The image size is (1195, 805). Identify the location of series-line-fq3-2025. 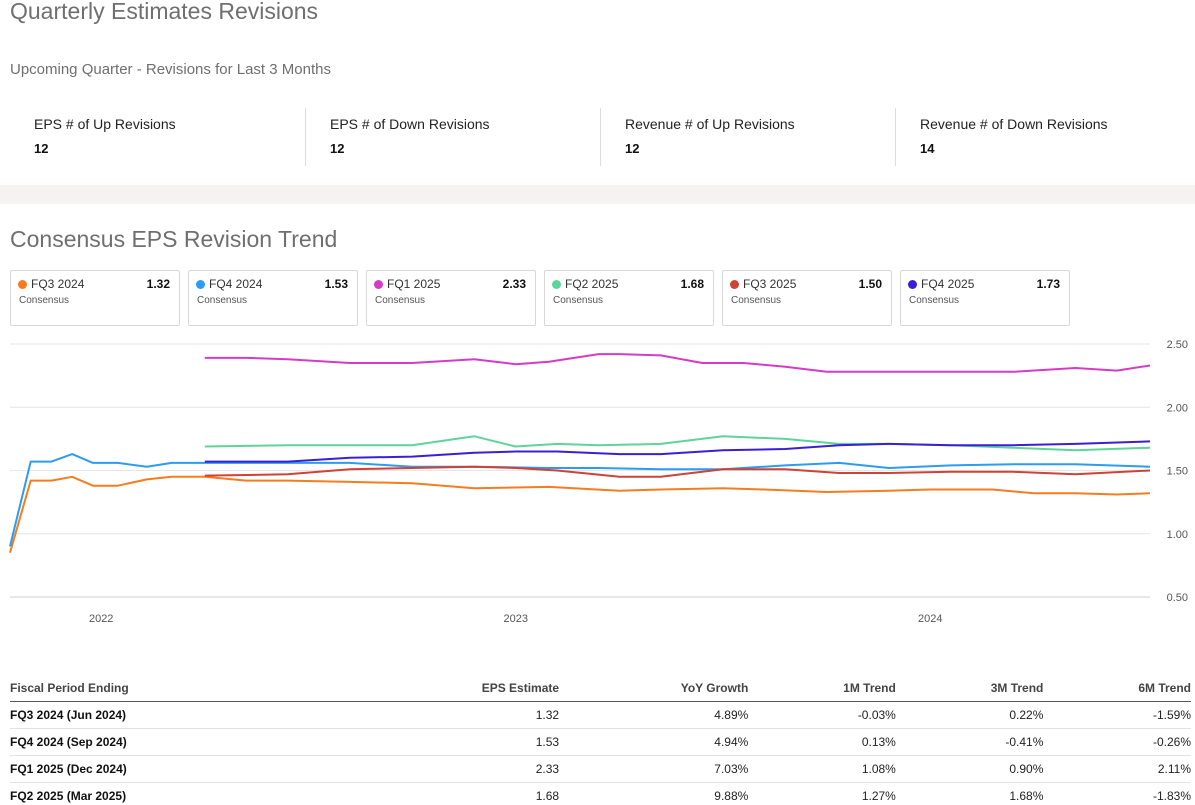
(677, 471).